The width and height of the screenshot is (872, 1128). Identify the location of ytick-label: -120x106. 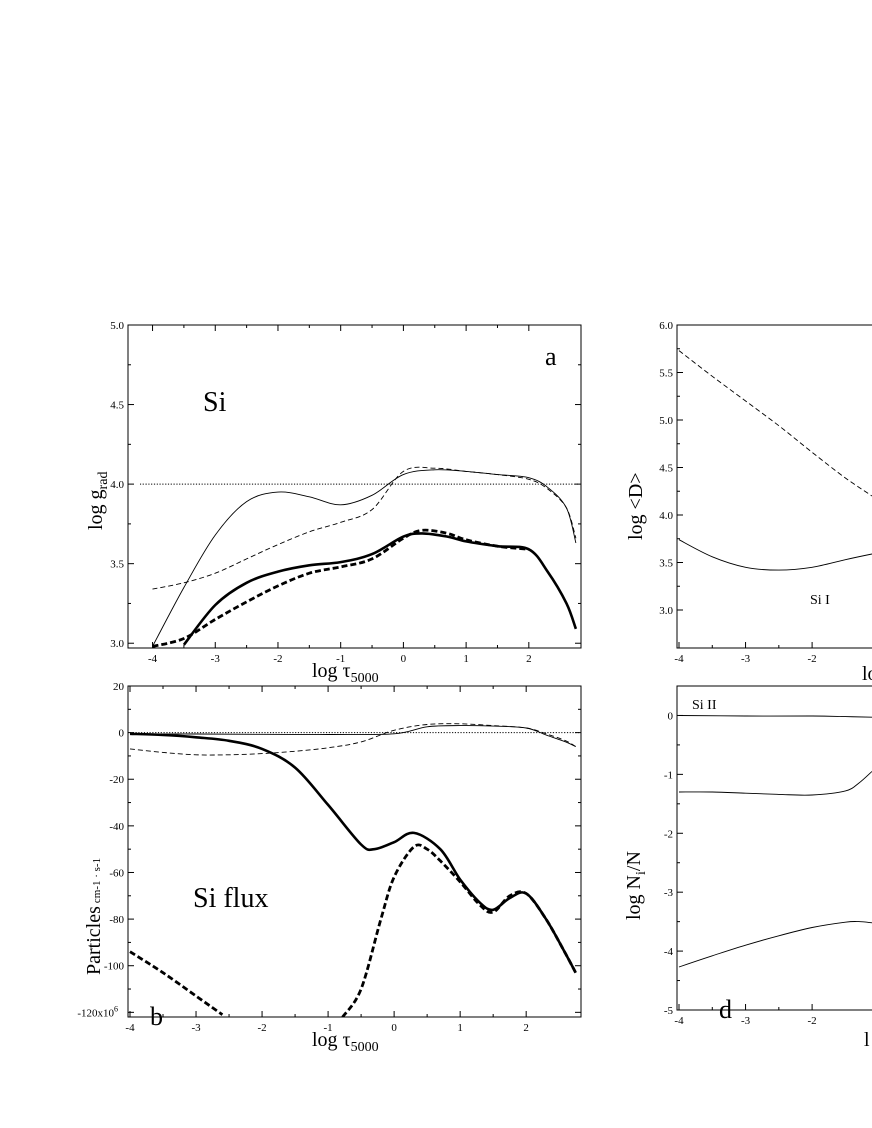
(97, 1011).